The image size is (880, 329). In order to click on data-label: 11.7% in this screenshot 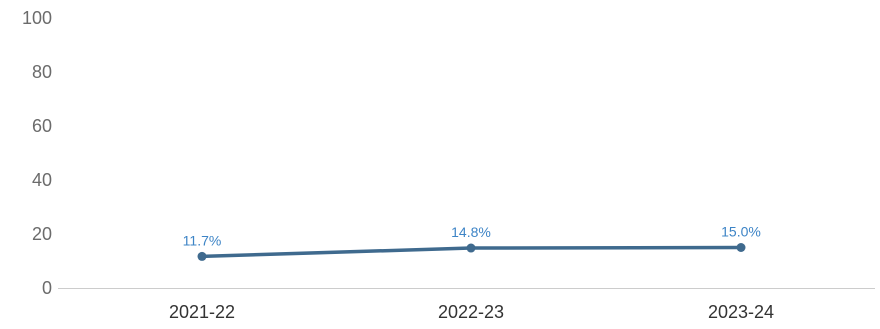, I will do `click(202, 240)`.